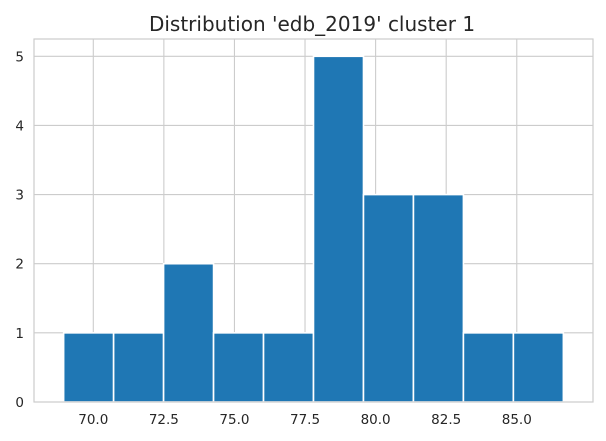 This screenshot has height=441, width=606. What do you see at coordinates (19, 265) in the screenshot?
I see `y-tick-label: 2` at bounding box center [19, 265].